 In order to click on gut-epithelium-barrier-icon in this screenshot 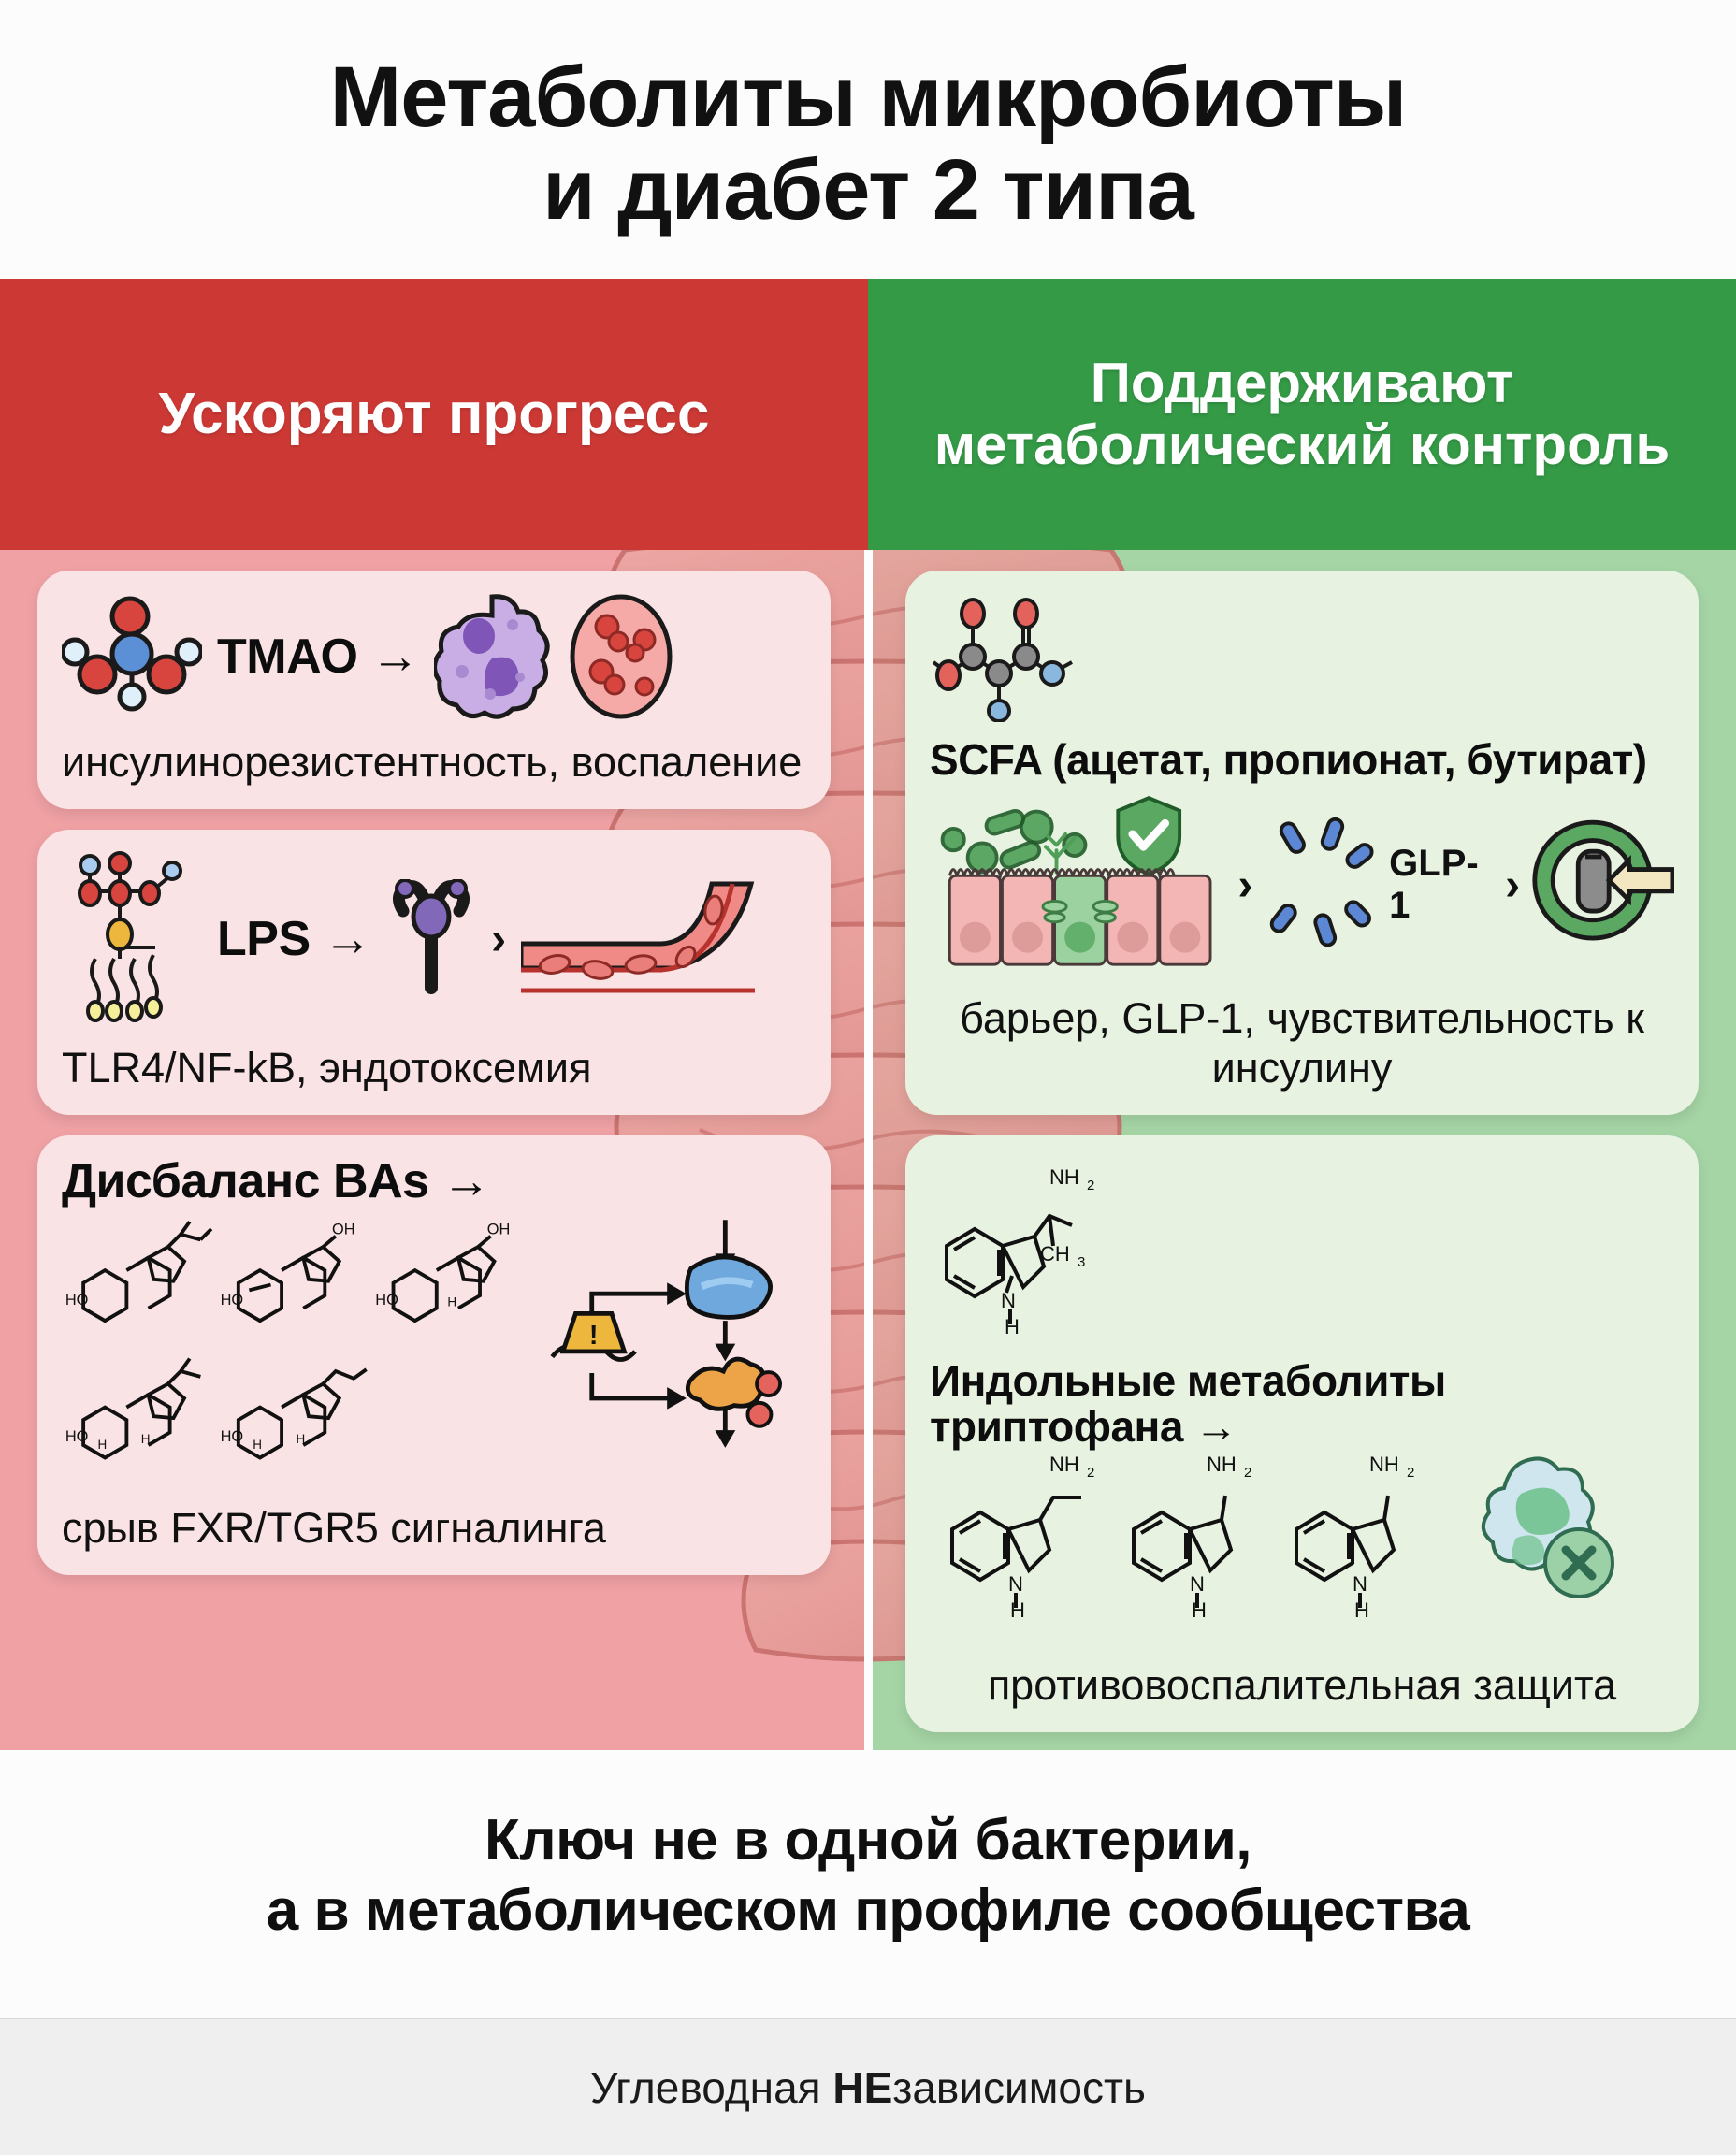, I will do `click(1076, 881)`.